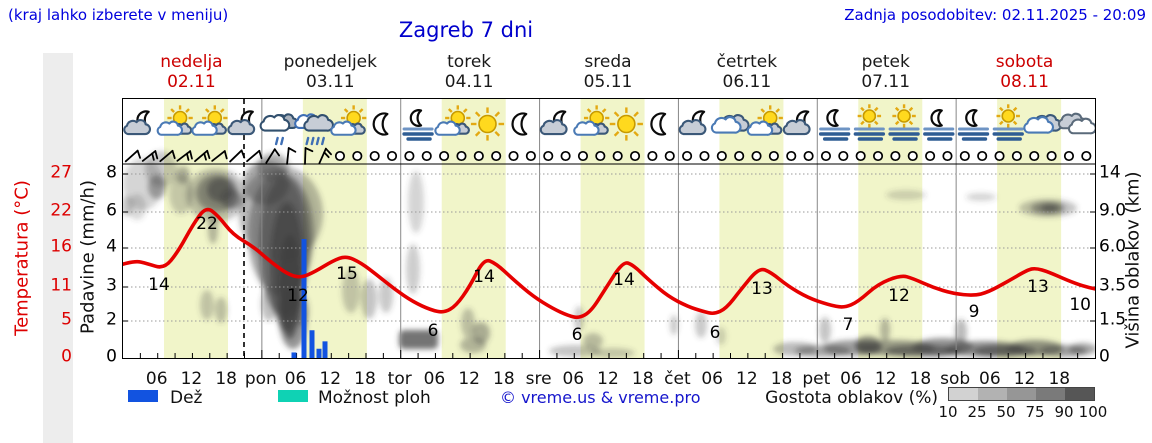 Image resolution: width=1152 pixels, height=443 pixels. I want to click on cloud-height-tick: 0, so click(1104, 356).